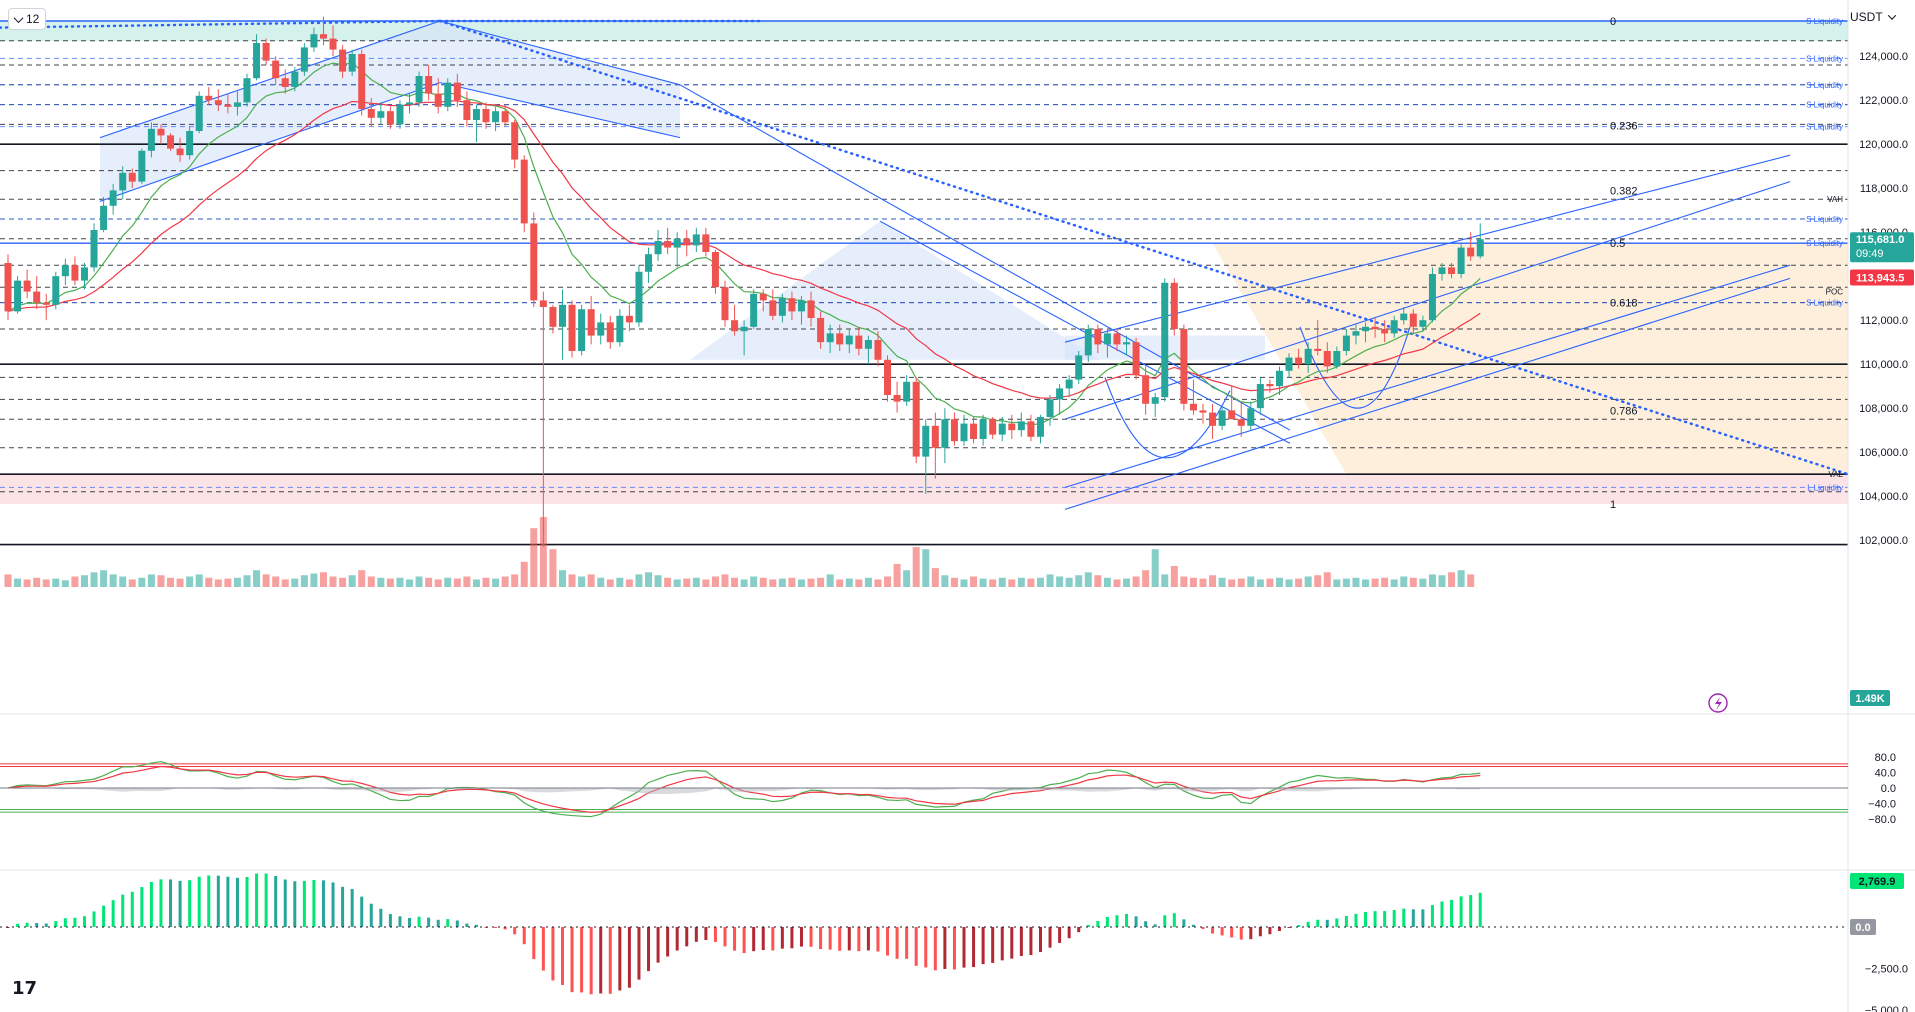  I want to click on fib-level-label: 0.236, so click(1624, 127).